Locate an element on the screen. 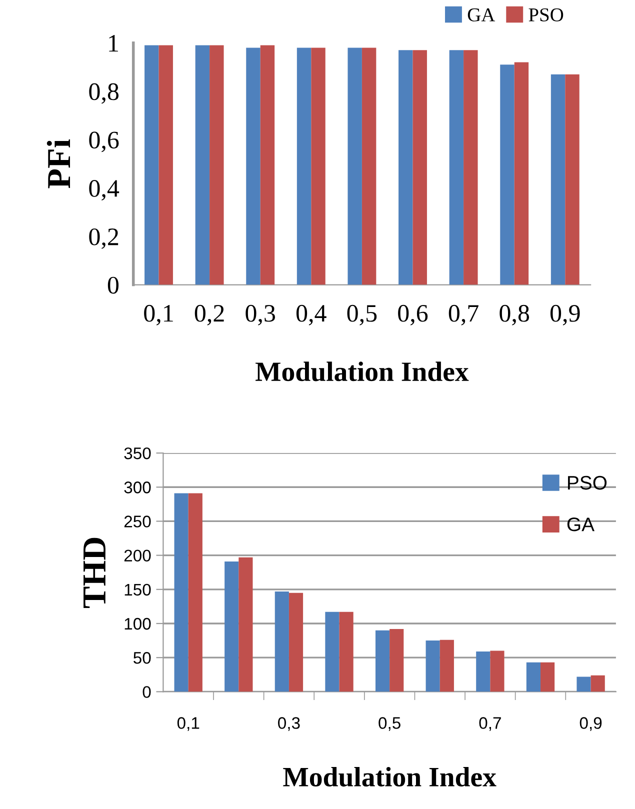 The width and height of the screenshot is (635, 809). x-tick-label: 0,2 is located at coordinates (209, 315).